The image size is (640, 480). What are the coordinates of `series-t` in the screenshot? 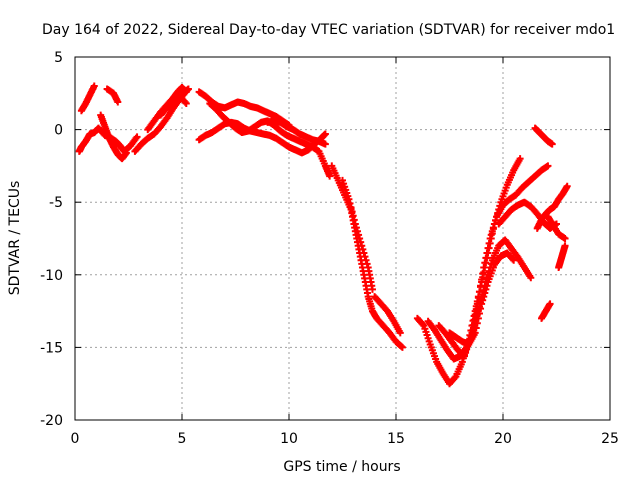 It's located at (552, 207).